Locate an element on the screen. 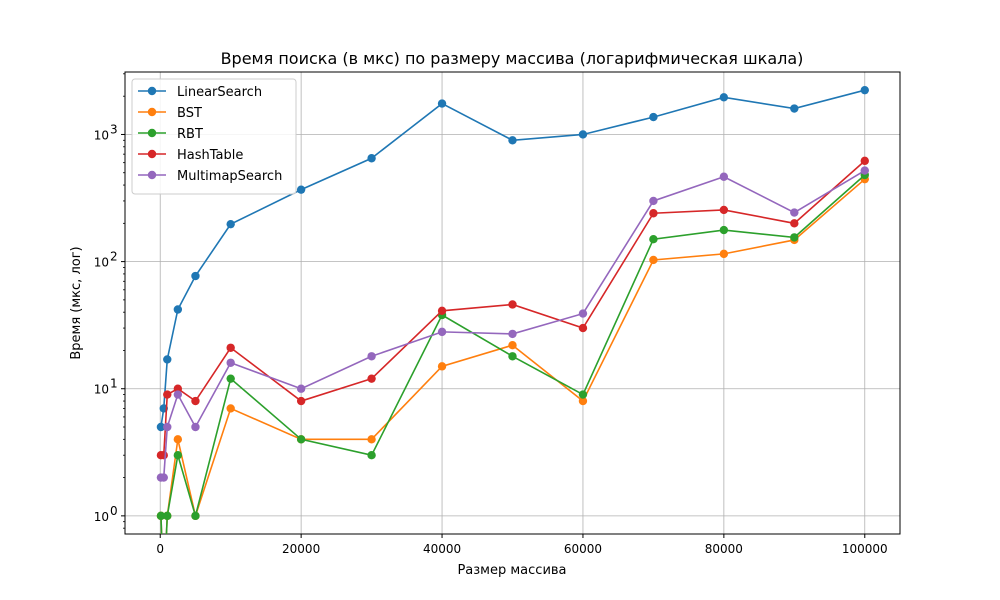  legend-label: LinearSearch is located at coordinates (219, 92).